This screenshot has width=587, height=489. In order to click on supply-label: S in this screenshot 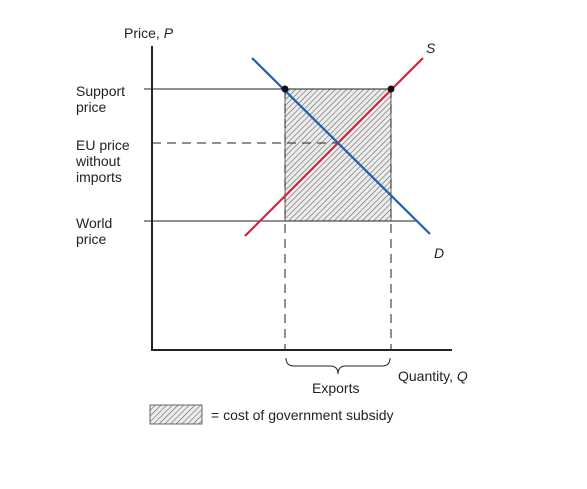, I will do `click(431, 48)`.